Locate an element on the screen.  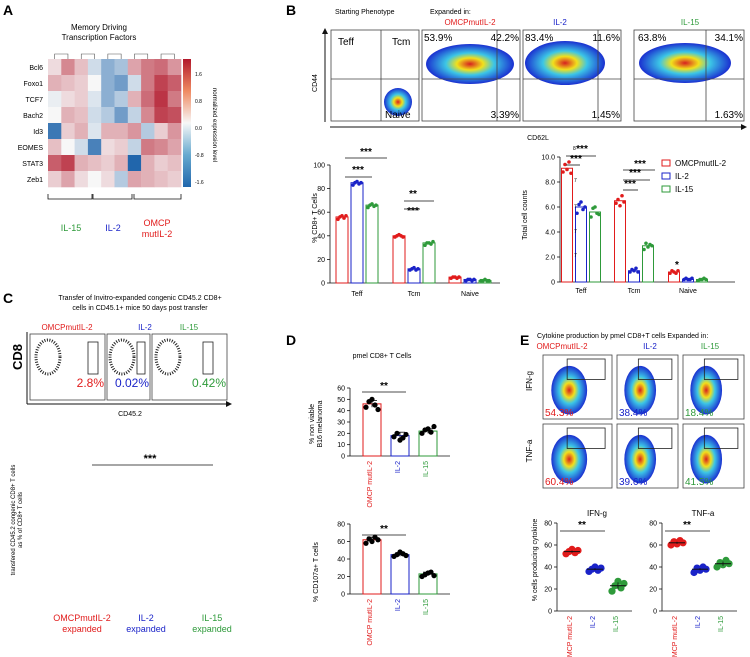
flow-plot-starting: Teff Tcm Naive is located at coordinates (375, 75).